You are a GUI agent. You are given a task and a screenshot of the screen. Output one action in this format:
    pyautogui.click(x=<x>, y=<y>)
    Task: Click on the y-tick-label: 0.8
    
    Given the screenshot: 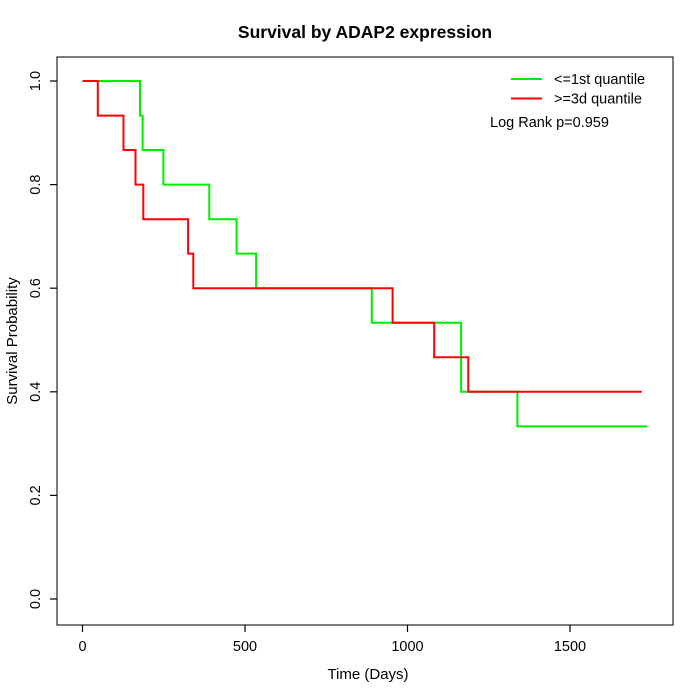 What is the action you would take?
    pyautogui.click(x=36, y=185)
    